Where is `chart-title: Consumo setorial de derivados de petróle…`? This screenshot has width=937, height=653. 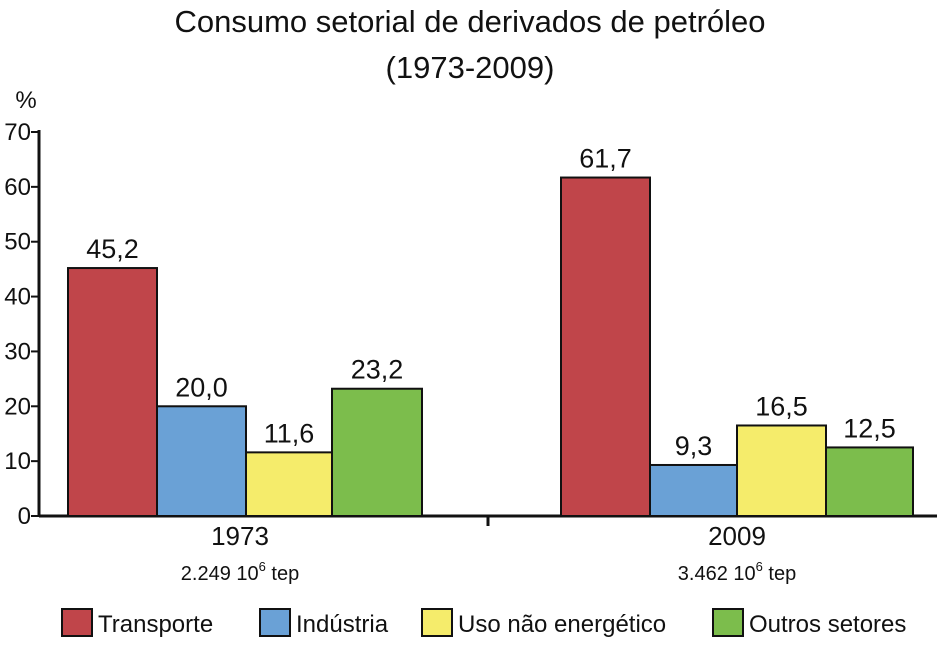 chart-title: Consumo setorial de derivados de petróle… is located at coordinates (469, 21).